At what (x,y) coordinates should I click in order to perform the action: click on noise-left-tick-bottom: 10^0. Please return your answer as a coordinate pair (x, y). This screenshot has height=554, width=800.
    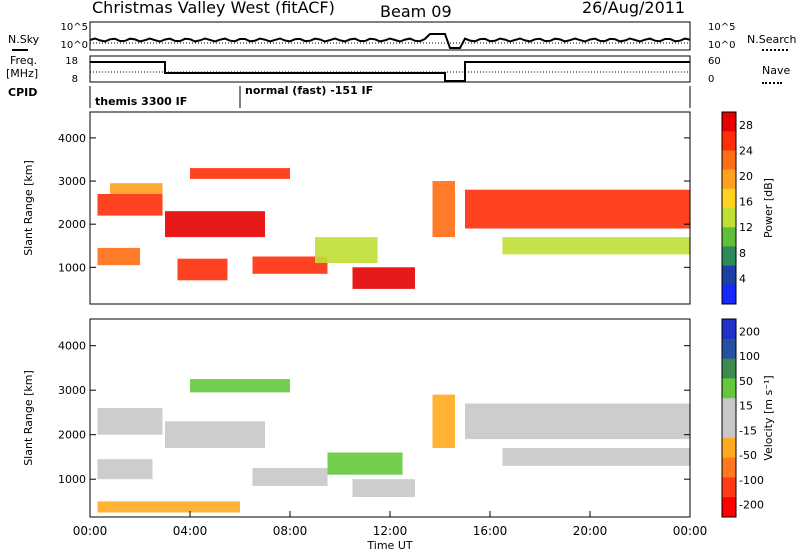
    Looking at the image, I should click on (74, 45).